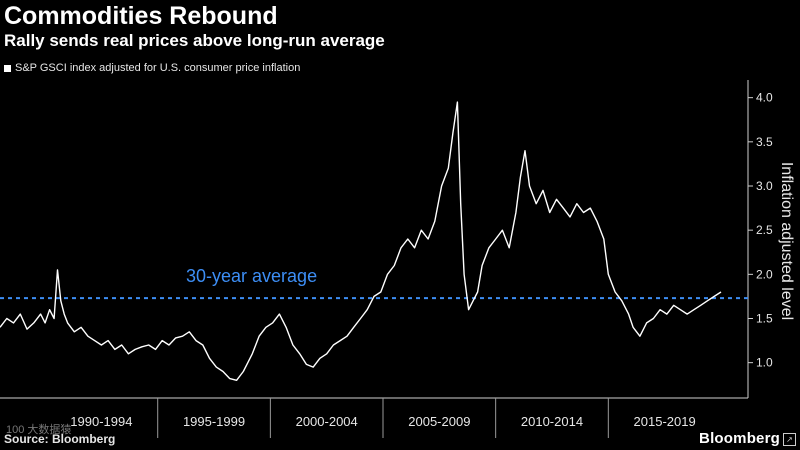 This screenshot has width=800, height=450. I want to click on watermark: 100 大数据猿, so click(39, 430).